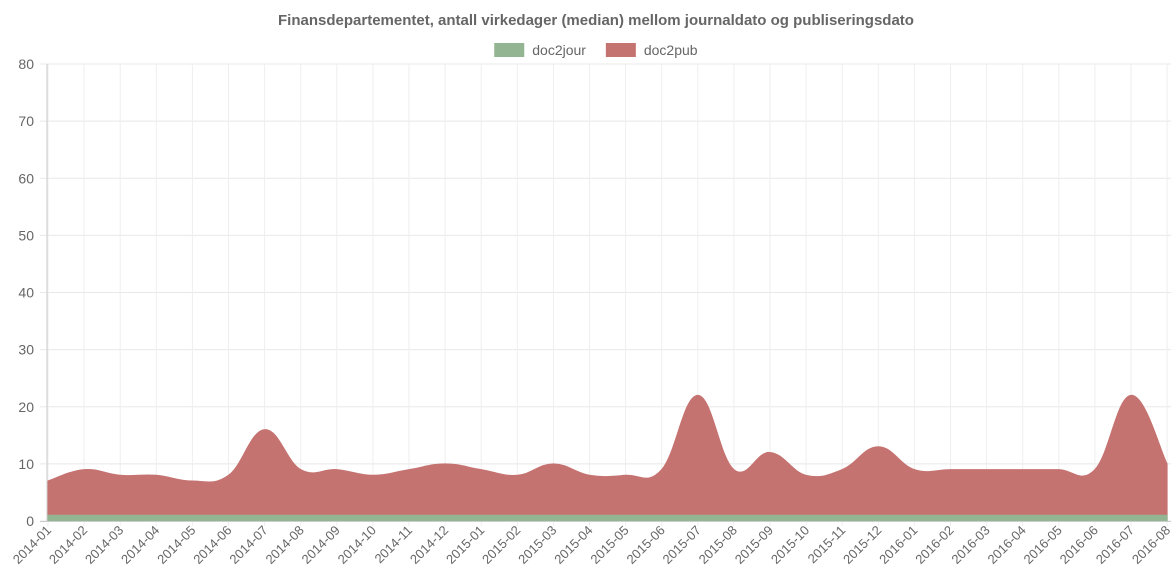 The image size is (1171, 582). I want to click on x-tick-label: 2015-04, so click(573, 545).